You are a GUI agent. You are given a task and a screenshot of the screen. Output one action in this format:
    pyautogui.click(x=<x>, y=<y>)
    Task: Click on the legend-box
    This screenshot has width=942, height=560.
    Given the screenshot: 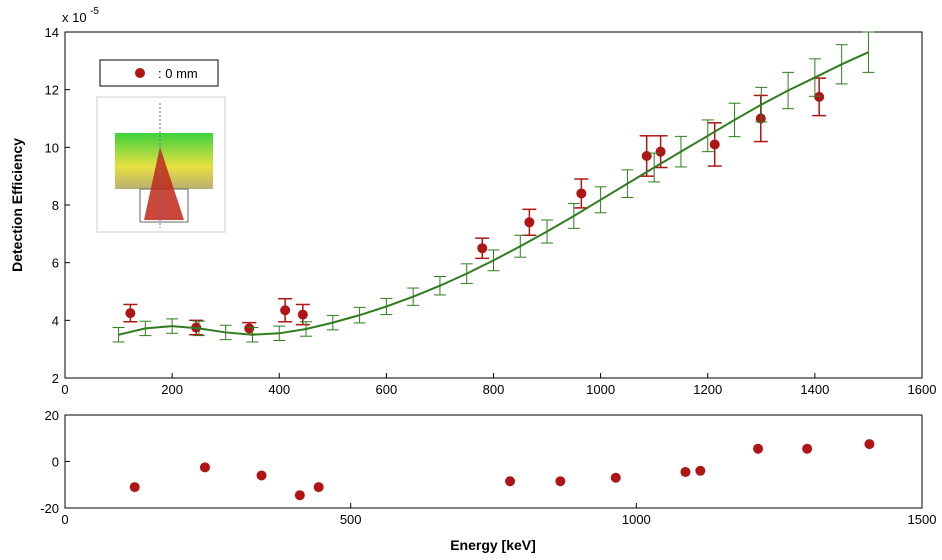 What is the action you would take?
    pyautogui.click(x=159, y=73)
    